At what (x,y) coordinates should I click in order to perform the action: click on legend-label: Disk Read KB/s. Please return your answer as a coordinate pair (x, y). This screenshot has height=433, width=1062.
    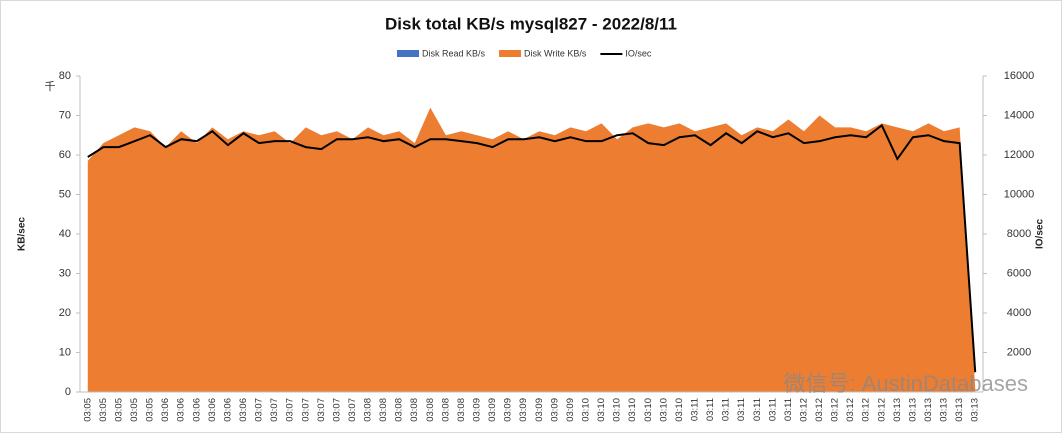
    Looking at the image, I should click on (454, 53).